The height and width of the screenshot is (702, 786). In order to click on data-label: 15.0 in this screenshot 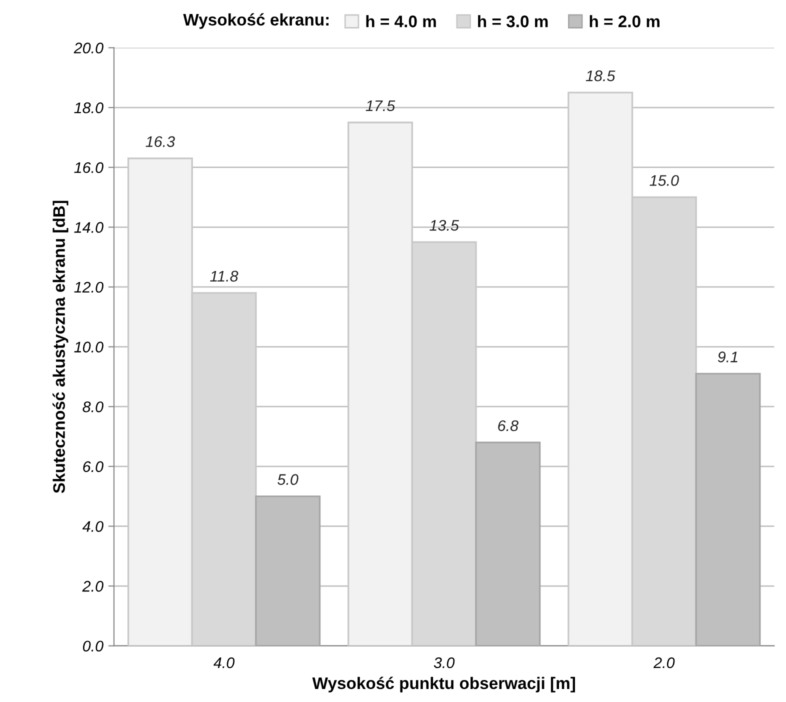, I will do `click(664, 180)`.